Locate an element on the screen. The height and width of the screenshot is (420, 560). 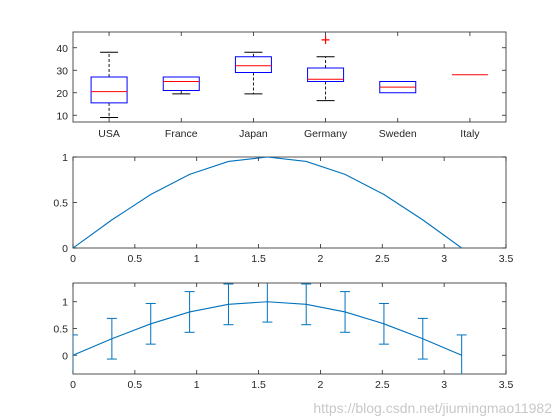
lineplot-xtick-label: 2.5 is located at coordinates (382, 259).